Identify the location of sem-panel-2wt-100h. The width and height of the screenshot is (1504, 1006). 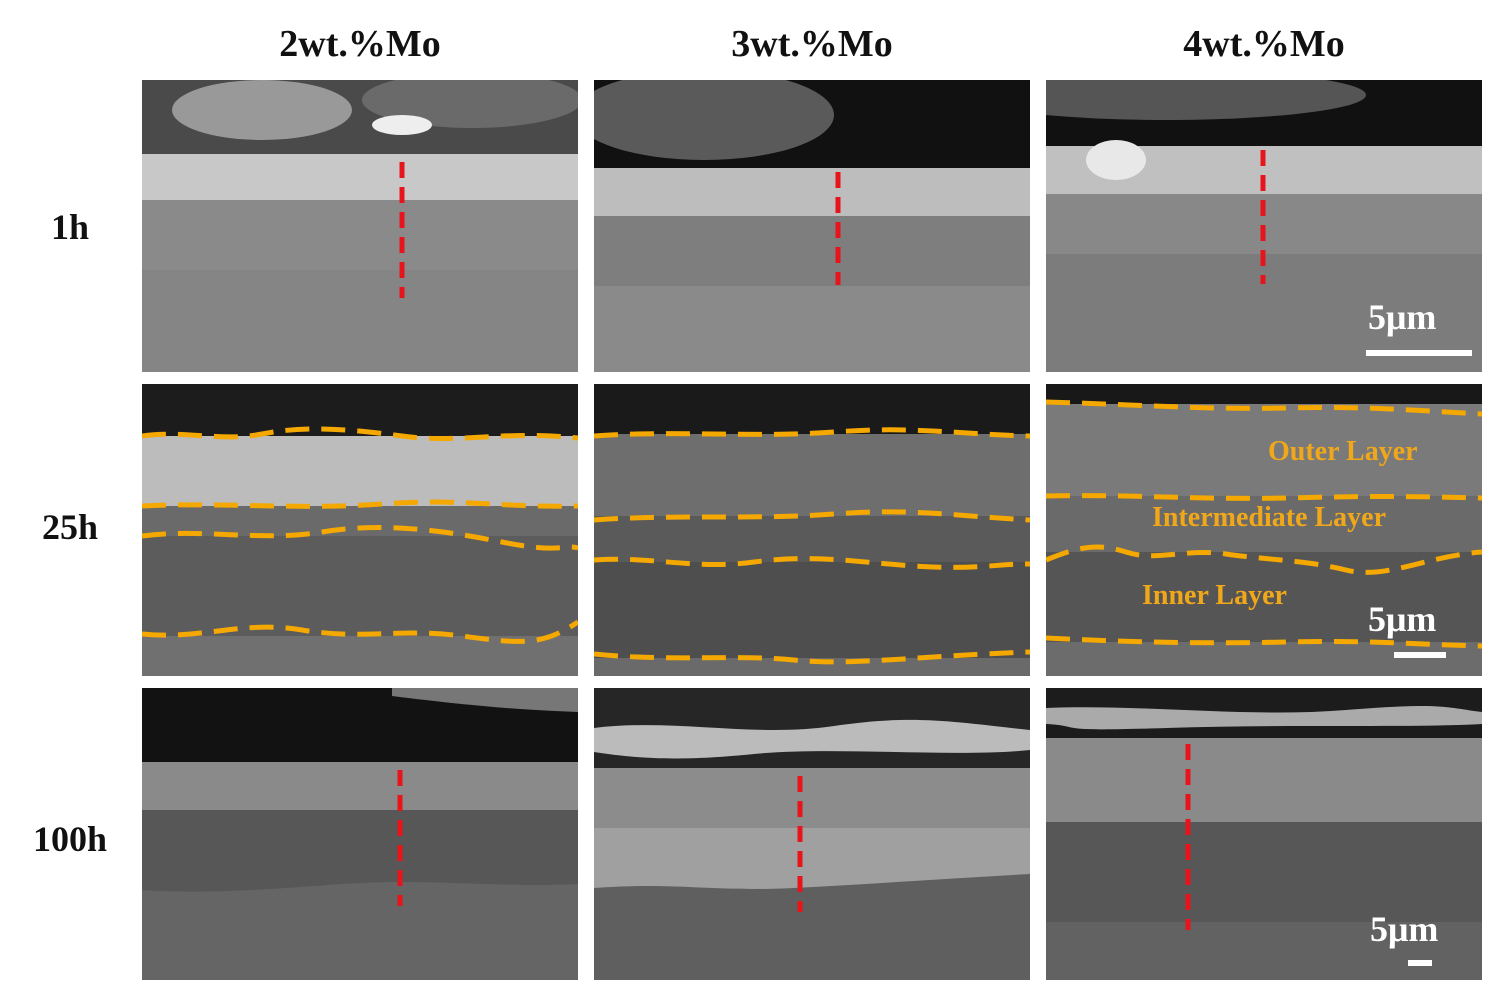
(360, 834).